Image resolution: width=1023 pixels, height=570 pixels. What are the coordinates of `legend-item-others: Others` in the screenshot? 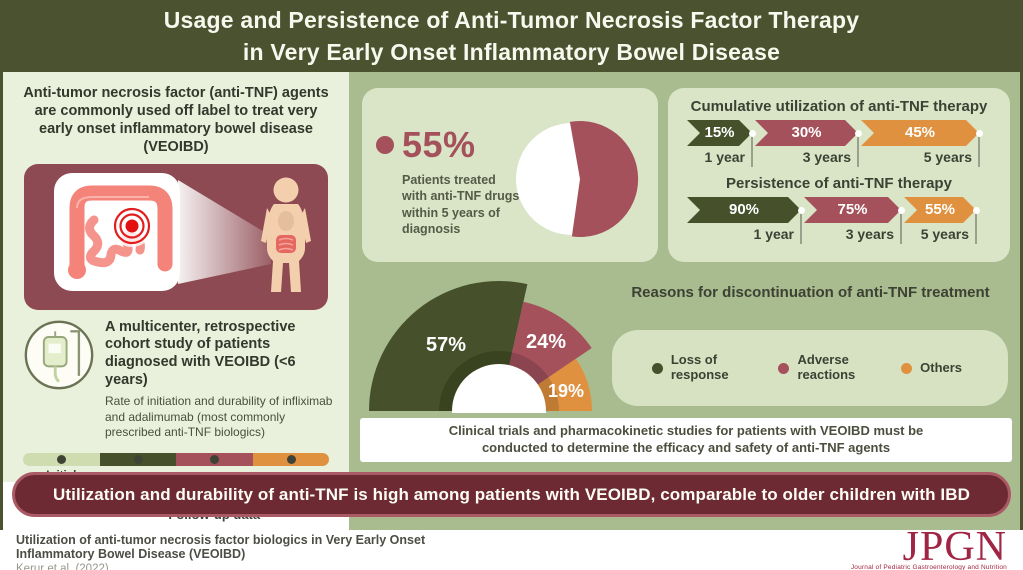 It's located at (934, 367).